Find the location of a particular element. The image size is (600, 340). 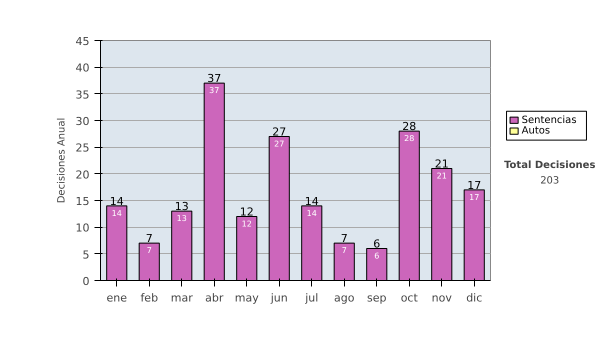

x-tick-label: ago is located at coordinates (344, 298).